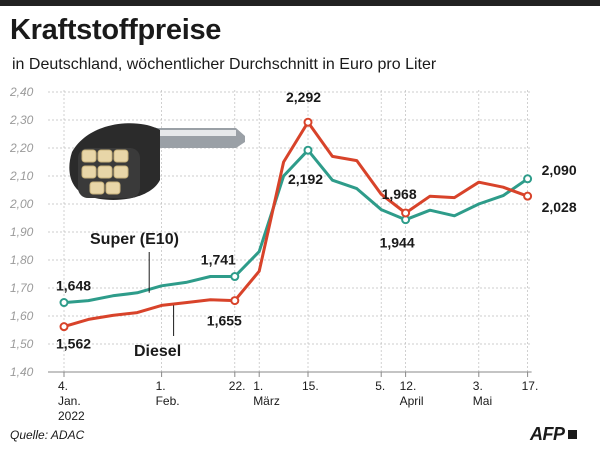 The width and height of the screenshot is (600, 450). What do you see at coordinates (21, 204) in the screenshot?
I see `y-tick-label: 2,00` at bounding box center [21, 204].